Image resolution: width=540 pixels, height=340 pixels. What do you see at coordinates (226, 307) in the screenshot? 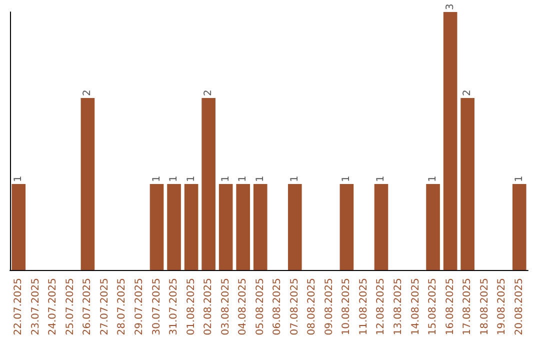
I see `x-tick-label: 03.08.2025` at bounding box center [226, 307].